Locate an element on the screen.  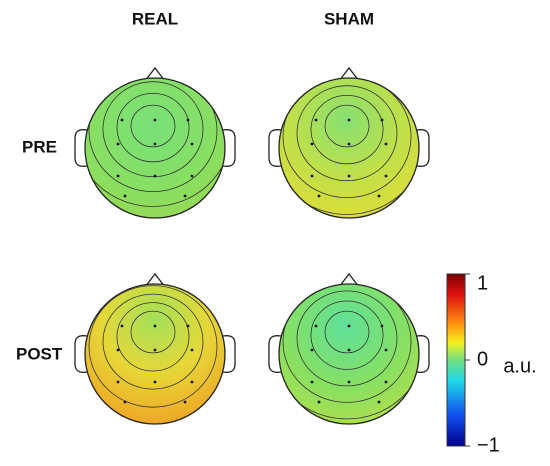
column-label: SHAM is located at coordinates (349, 18).